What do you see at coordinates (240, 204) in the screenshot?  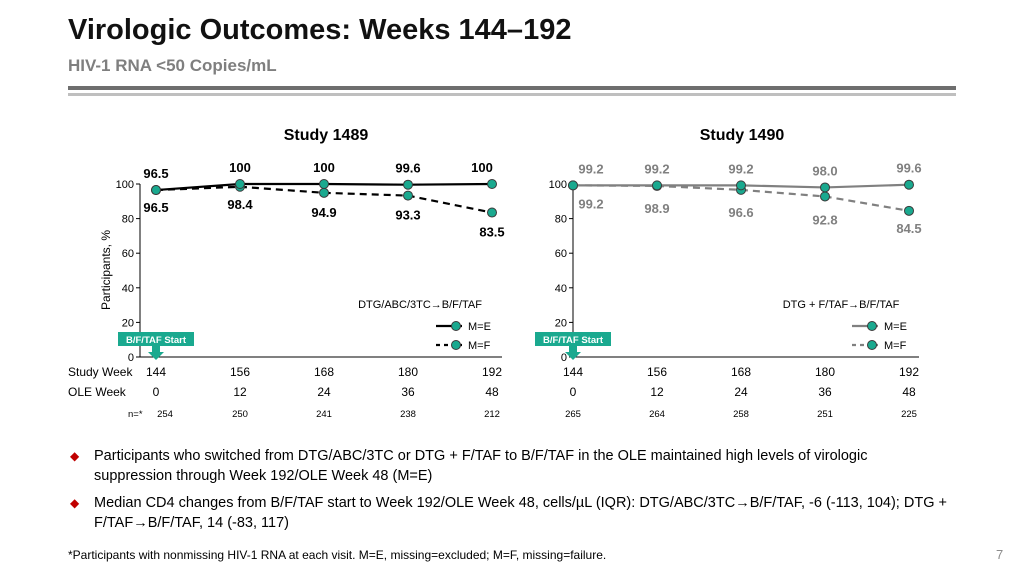 I see `data-label-m-f: 98.4` at bounding box center [240, 204].